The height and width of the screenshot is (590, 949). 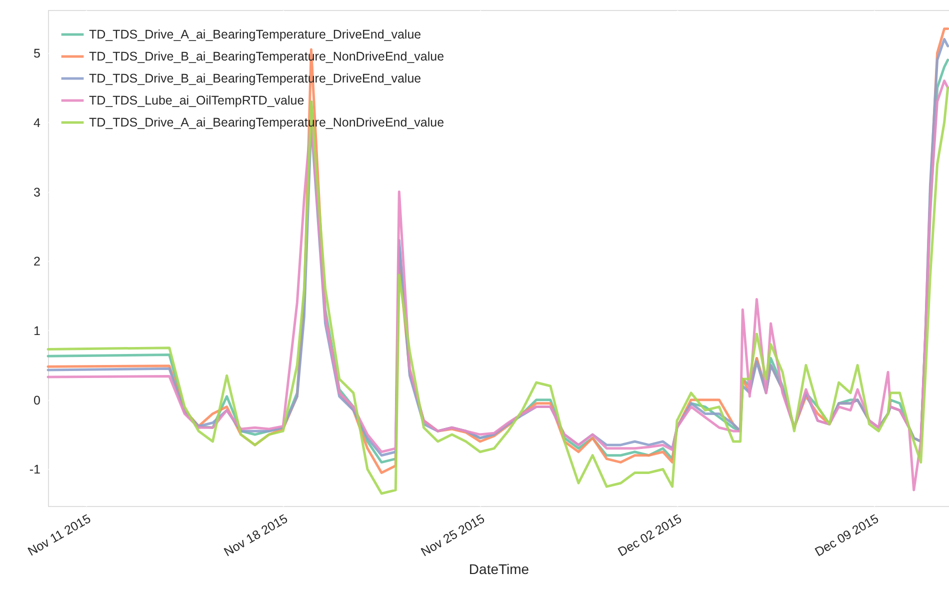 I want to click on x-tick-label: Nov 18 2015, so click(x=256, y=536).